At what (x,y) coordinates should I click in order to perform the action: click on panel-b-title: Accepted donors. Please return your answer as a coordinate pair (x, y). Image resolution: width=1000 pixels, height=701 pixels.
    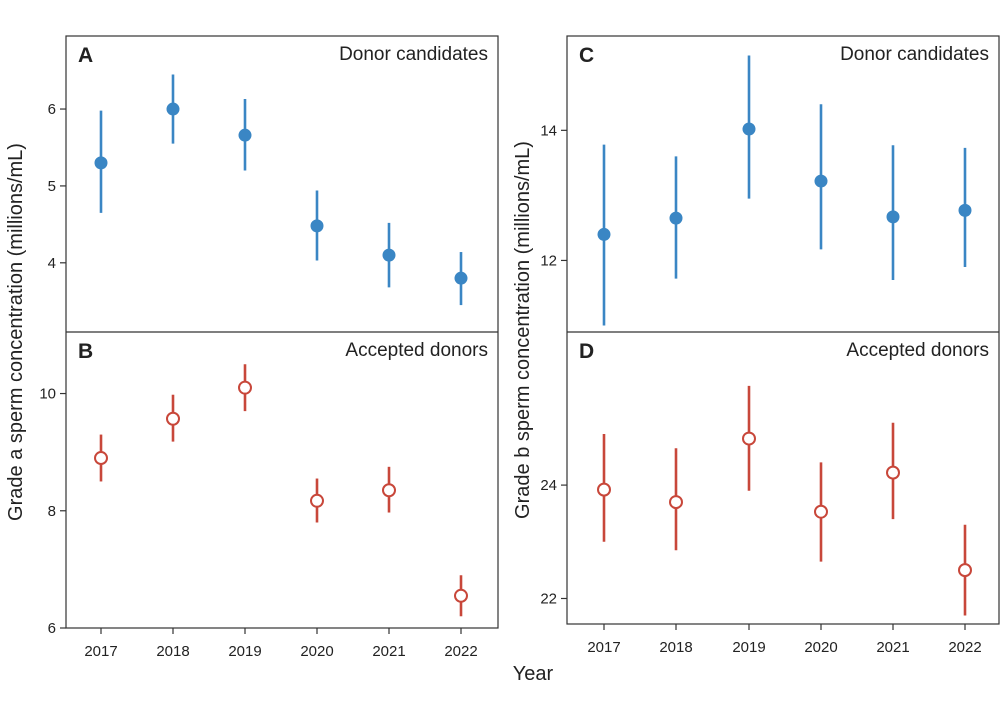
    Looking at the image, I should click on (416, 350).